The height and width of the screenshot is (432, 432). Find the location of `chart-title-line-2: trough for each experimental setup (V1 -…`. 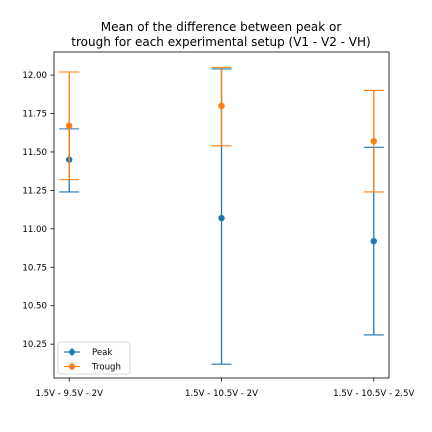

chart-title-line-2: trough for each experimental setup (V1 -… is located at coordinates (220, 42).